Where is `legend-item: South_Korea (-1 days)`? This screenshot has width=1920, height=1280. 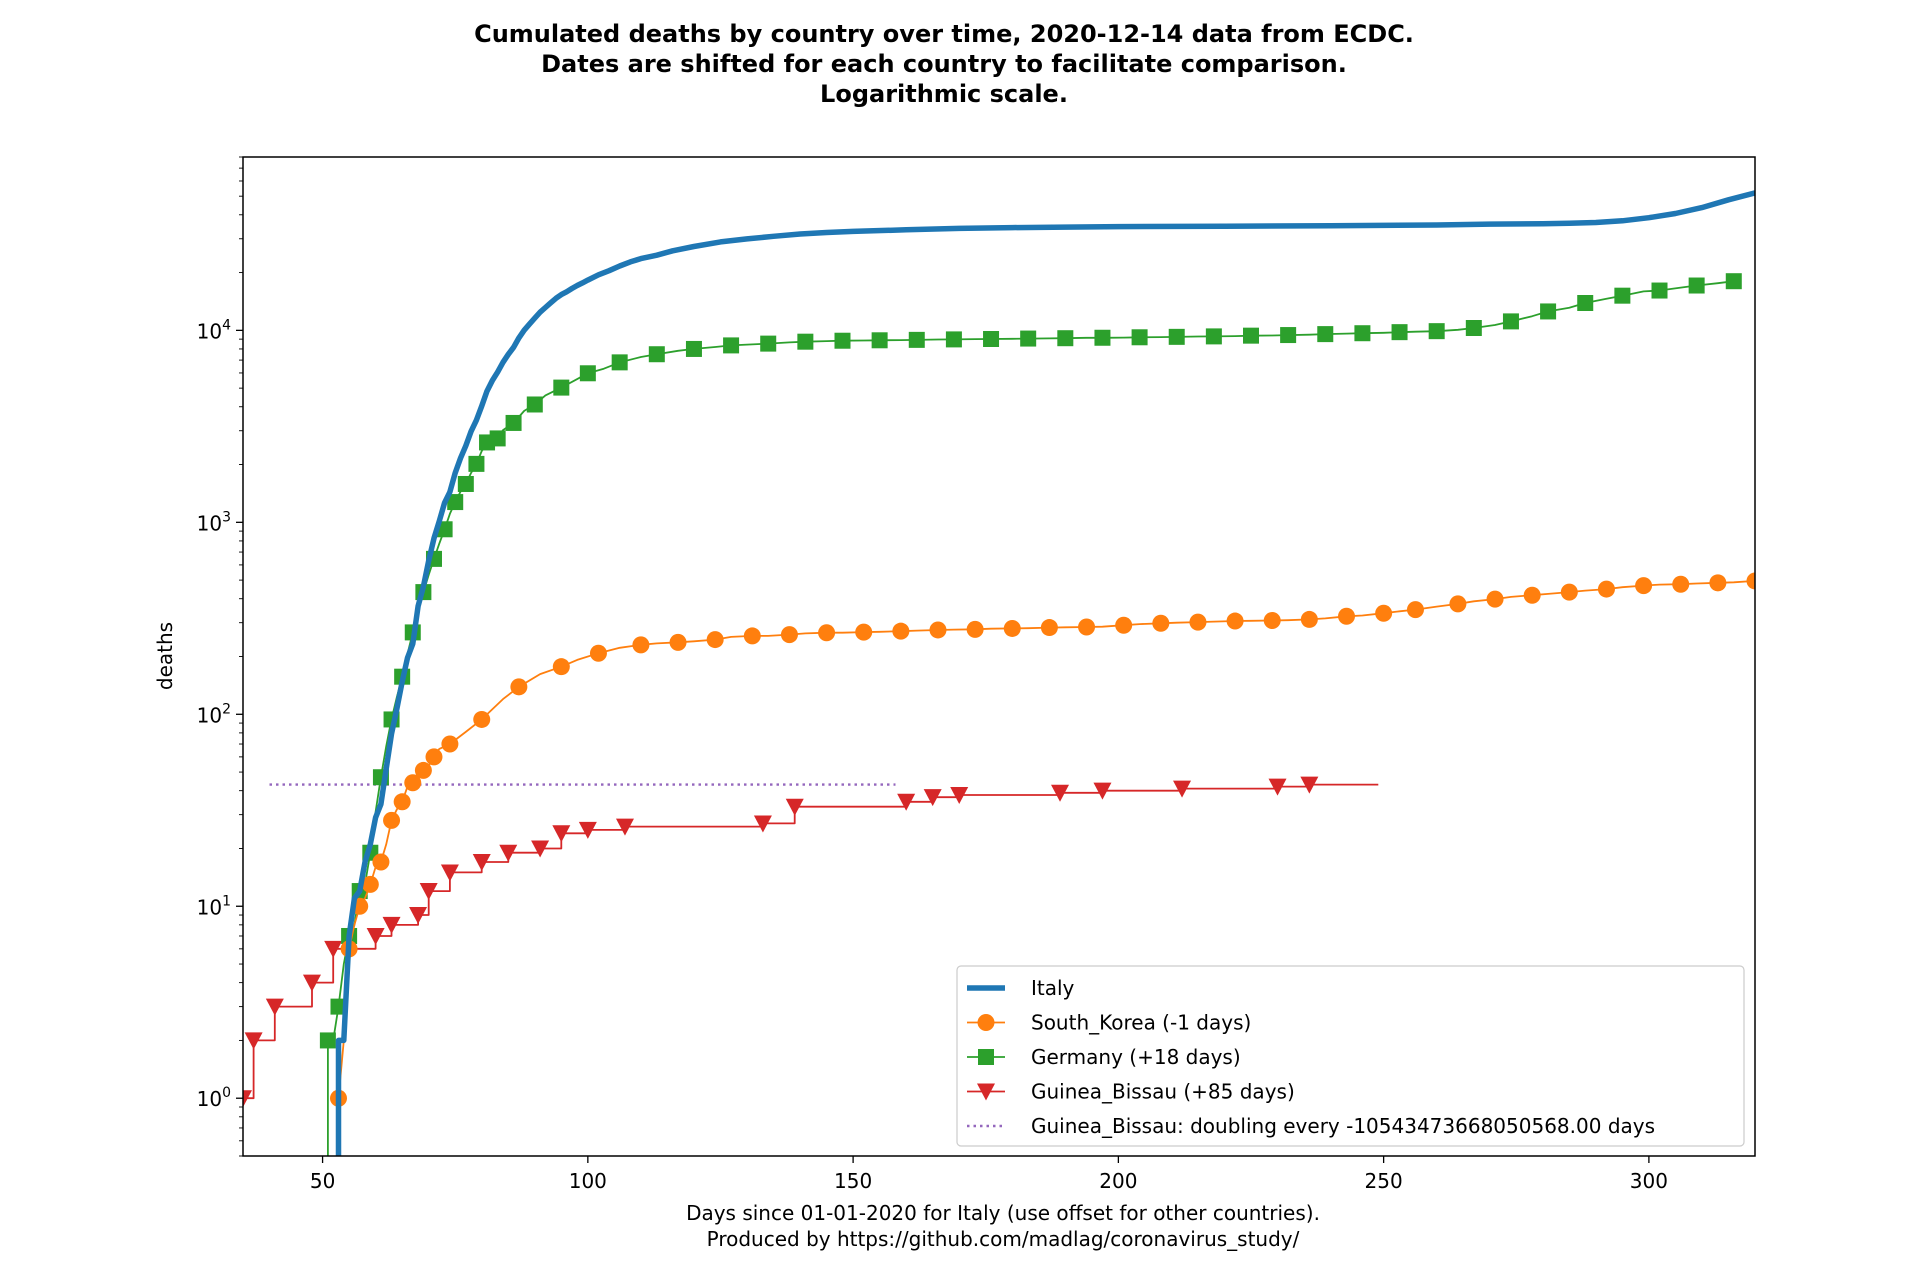
legend-item: South_Korea (-1 days) is located at coordinates (1109, 1023).